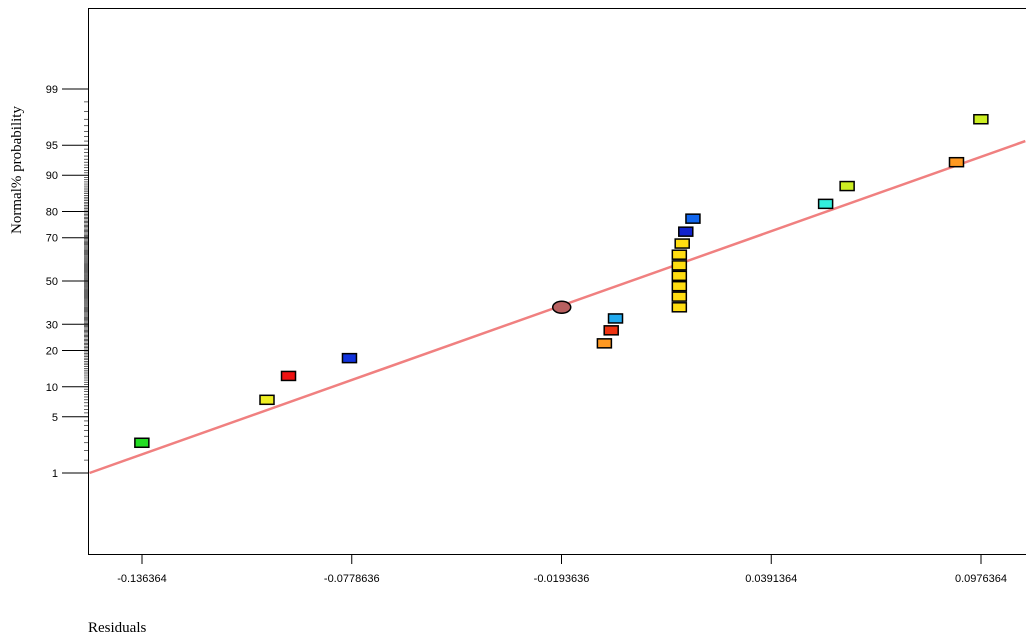 The width and height of the screenshot is (1026, 642). Describe the element at coordinates (981, 579) in the screenshot. I see `x-tick-label: 0.0976364` at that location.